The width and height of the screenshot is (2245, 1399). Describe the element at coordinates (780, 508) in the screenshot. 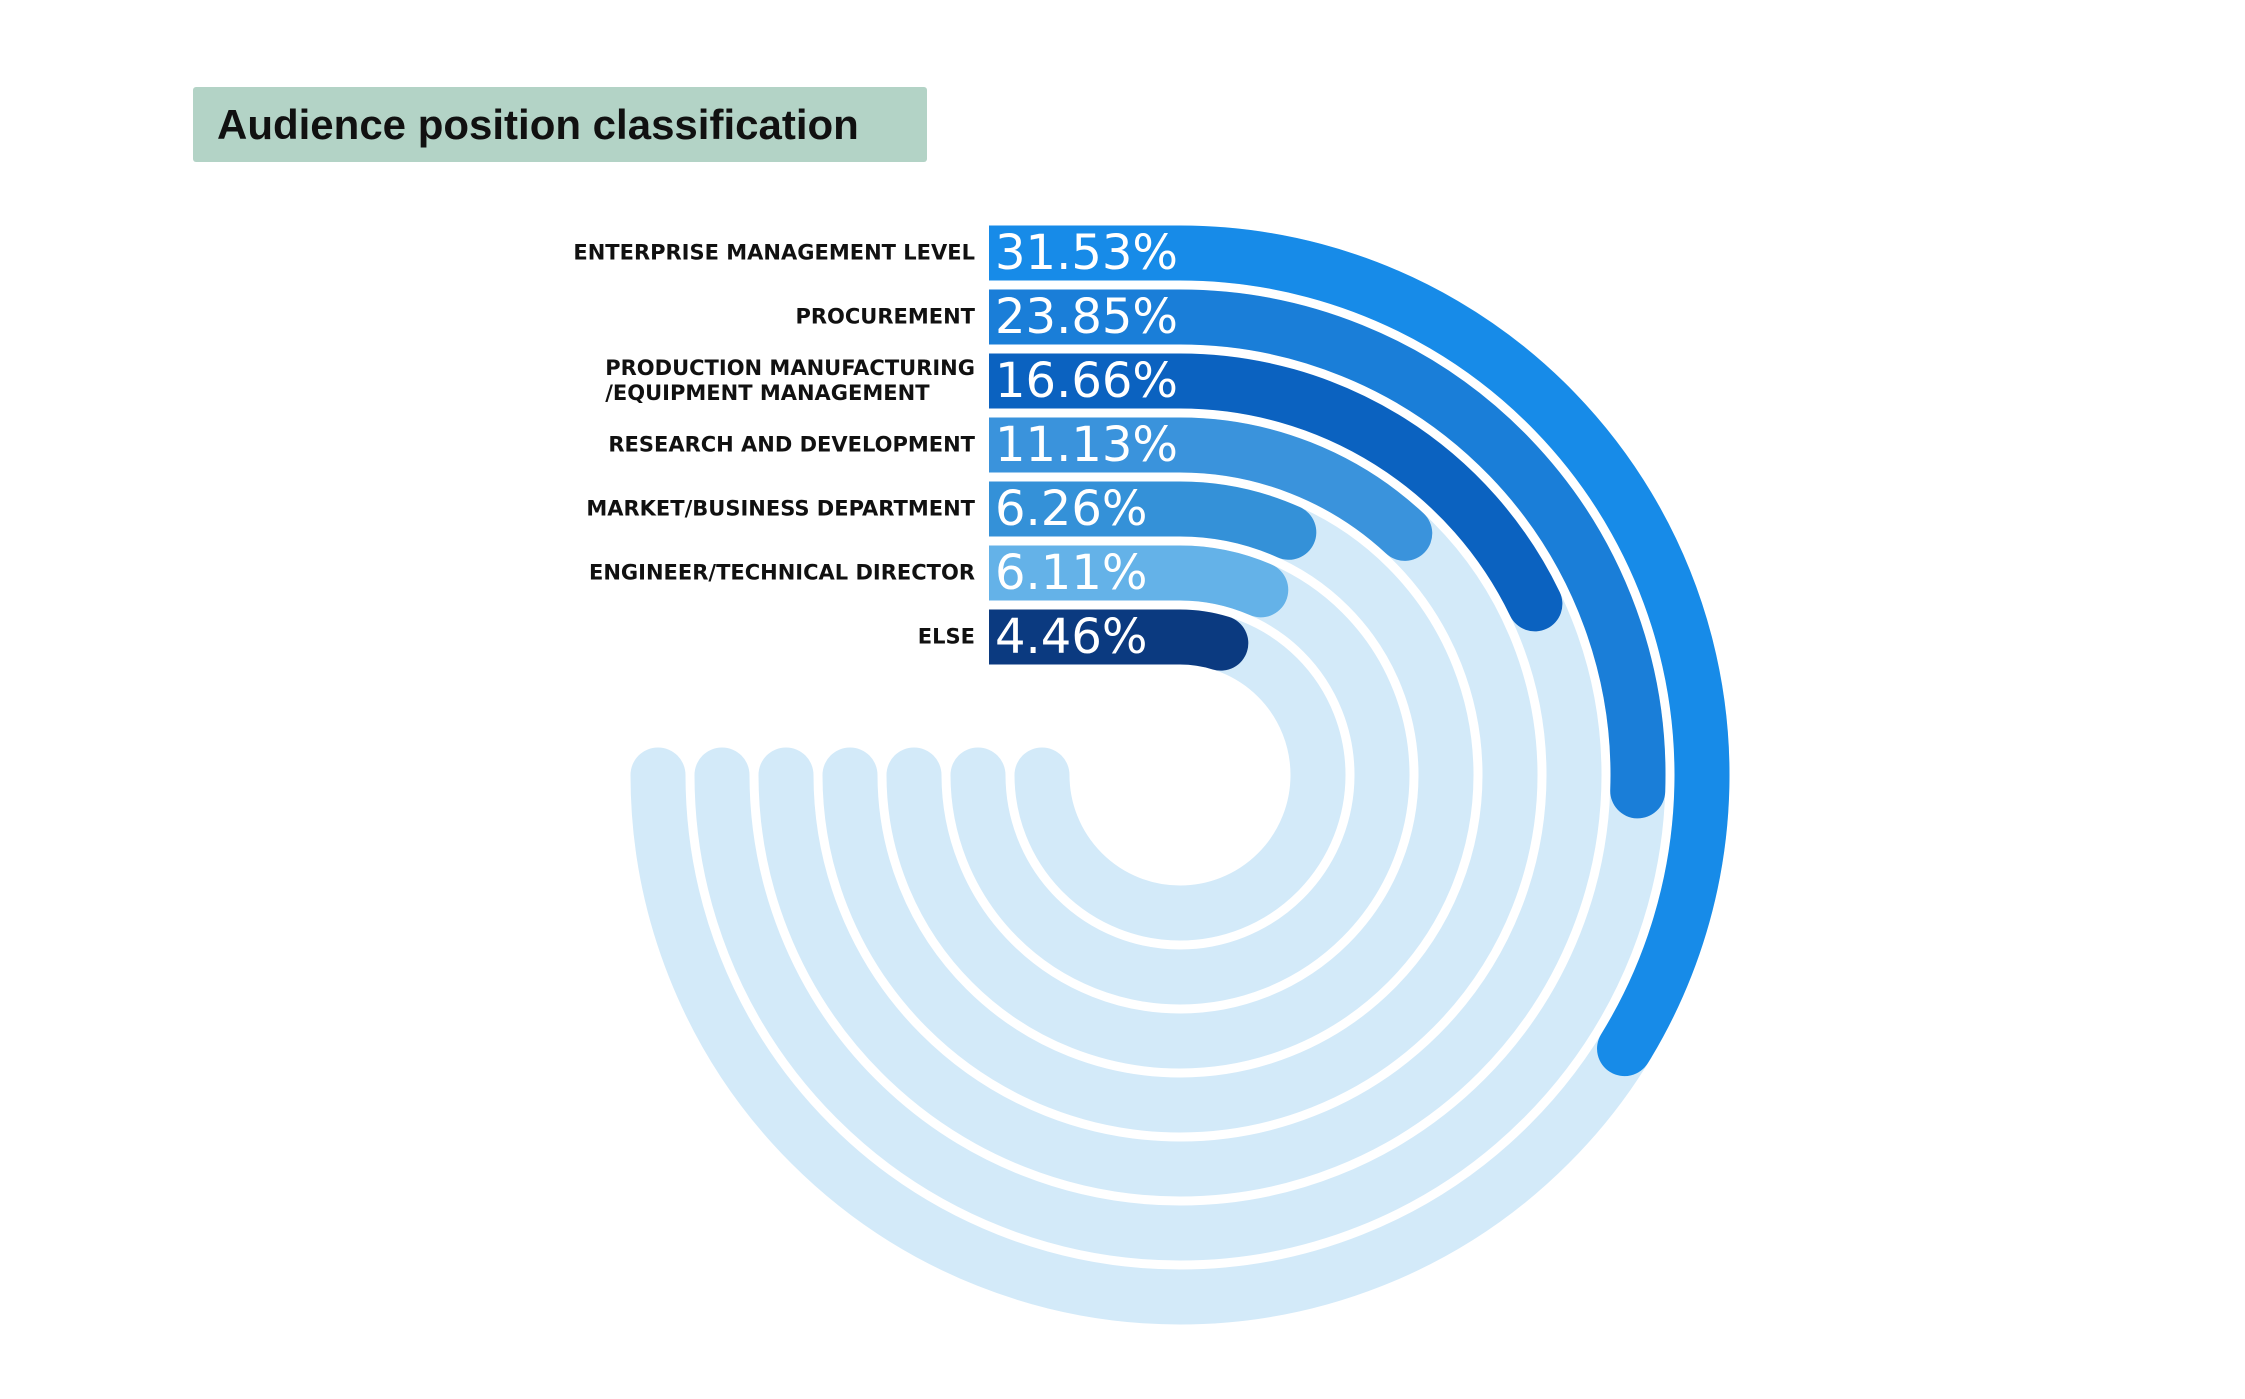

I see `category-label: MARKET/BUSINESS DEPARTMENT` at that location.